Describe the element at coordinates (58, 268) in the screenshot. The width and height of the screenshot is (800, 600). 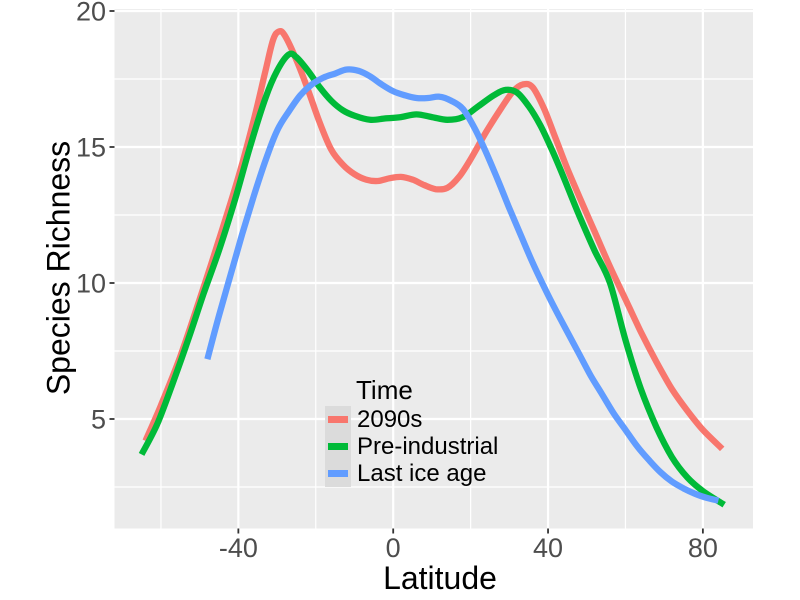
I see `y-axis-title: Species Richness` at that location.